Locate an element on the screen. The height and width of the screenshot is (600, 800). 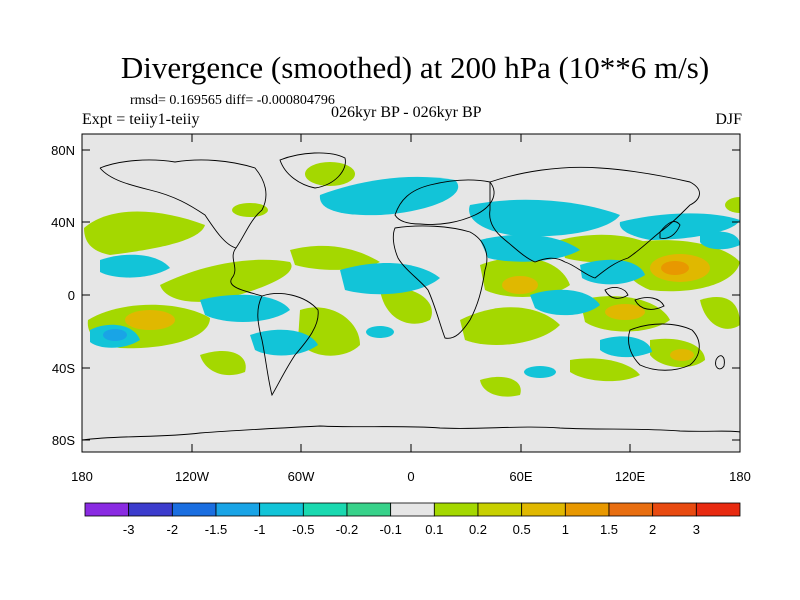
coastline-south-america is located at coordinates (288, 345).